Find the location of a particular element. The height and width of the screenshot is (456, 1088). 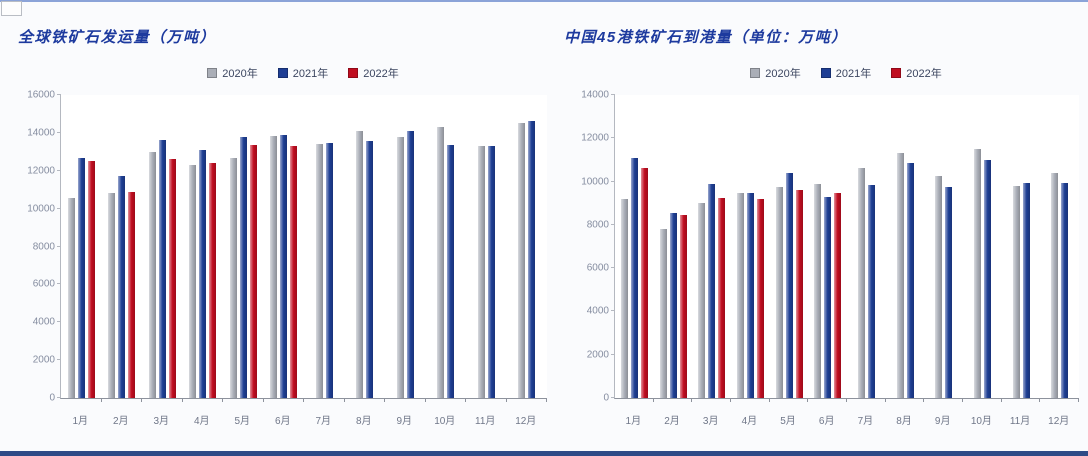

x-axis-labels: 1月 2月 3月 4月 5月 6月 7月 8月 9月 10月 11月 12月 is located at coordinates (303, 416).